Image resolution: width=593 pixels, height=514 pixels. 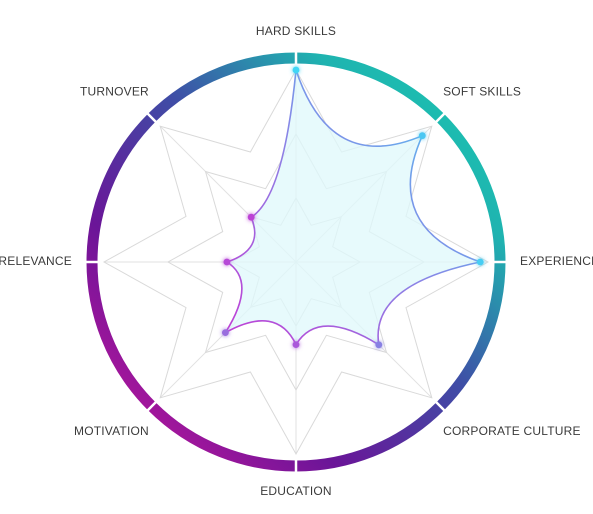 I want to click on data-point-education, so click(x=296, y=344).